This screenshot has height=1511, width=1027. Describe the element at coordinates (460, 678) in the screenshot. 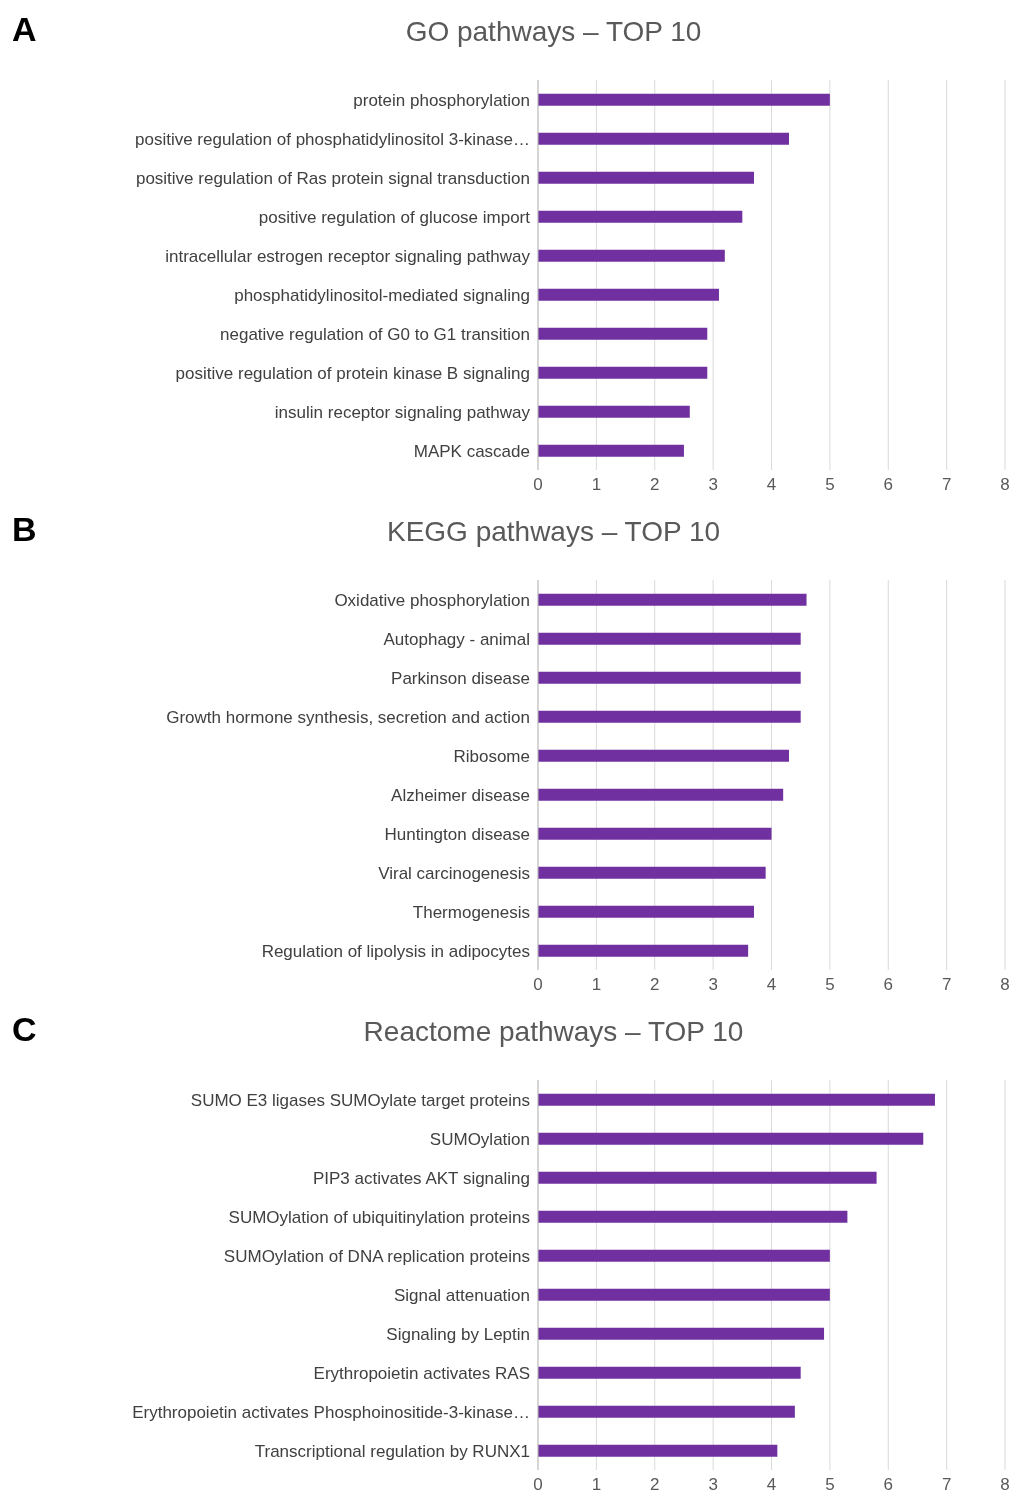

I see `y-tick-label: Parkinson disease` at that location.